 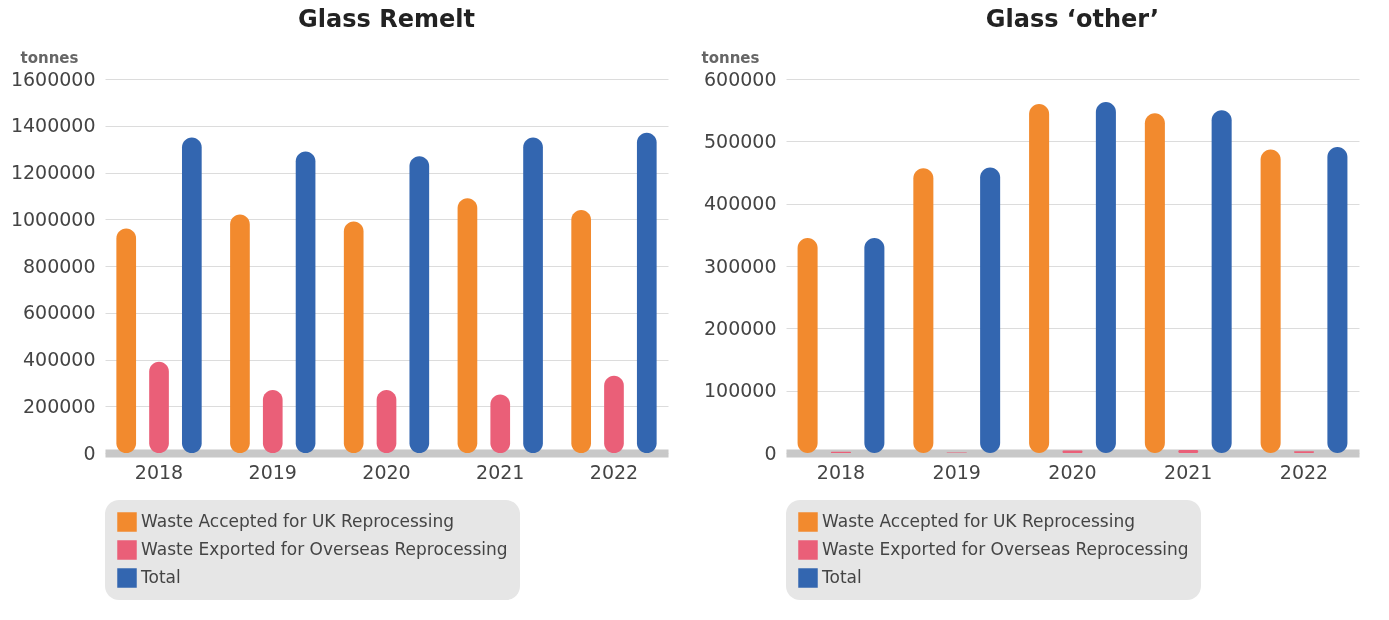 I want to click on y-tick-label: 1400000, so click(x=53, y=125).